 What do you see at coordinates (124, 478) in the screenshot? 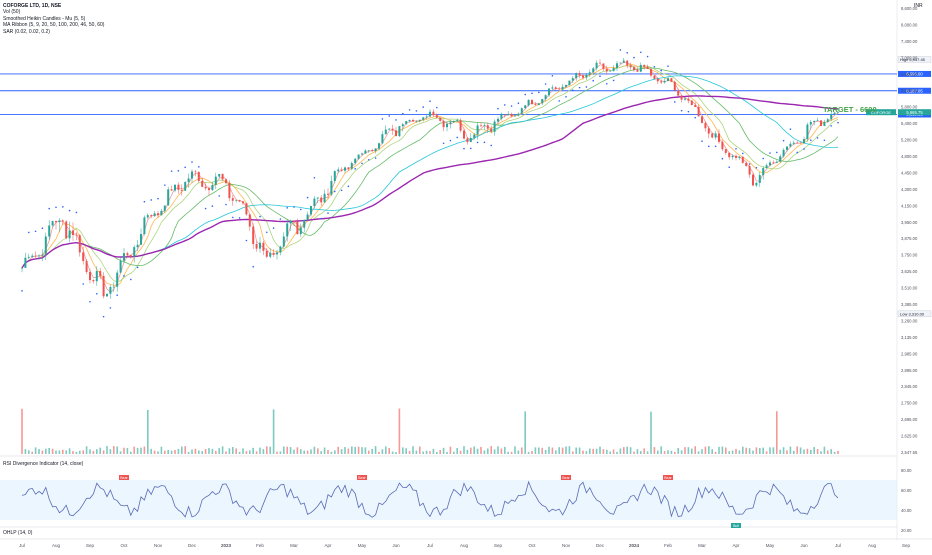
I see `divergence-tag-label: Bear` at bounding box center [124, 478].